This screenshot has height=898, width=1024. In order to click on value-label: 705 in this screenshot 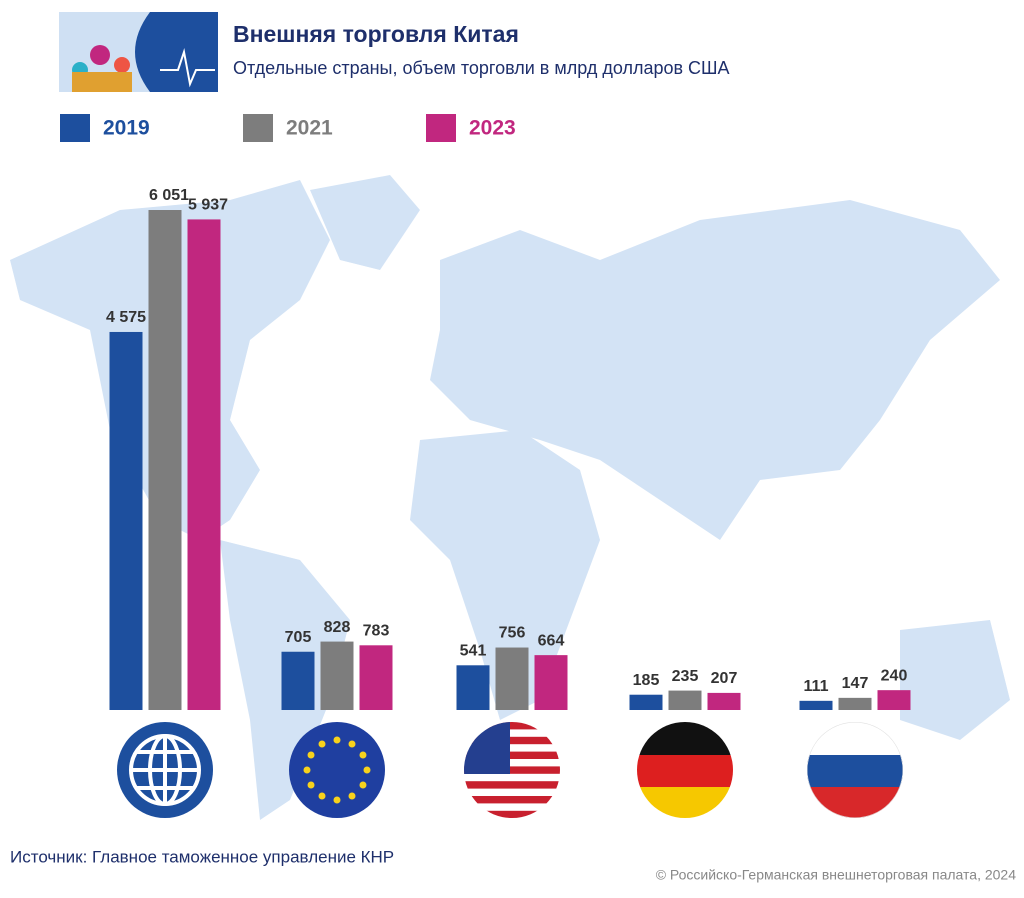, I will do `click(298, 637)`.